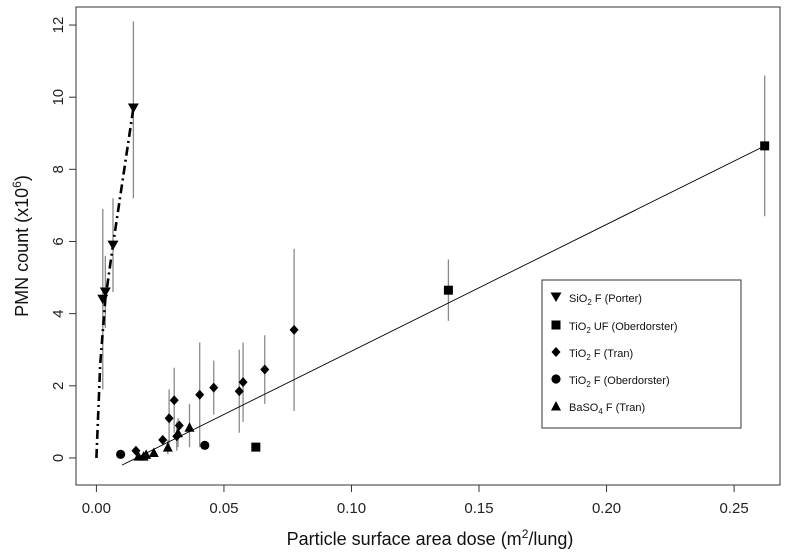  What do you see at coordinates (606, 508) in the screenshot?
I see `x-tick-label: 0.20` at bounding box center [606, 508].